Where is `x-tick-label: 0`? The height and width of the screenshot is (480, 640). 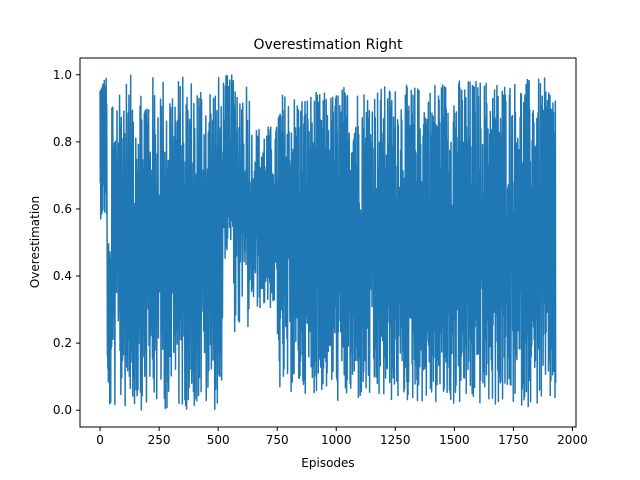 x-tick-label: 0 is located at coordinates (100, 440).